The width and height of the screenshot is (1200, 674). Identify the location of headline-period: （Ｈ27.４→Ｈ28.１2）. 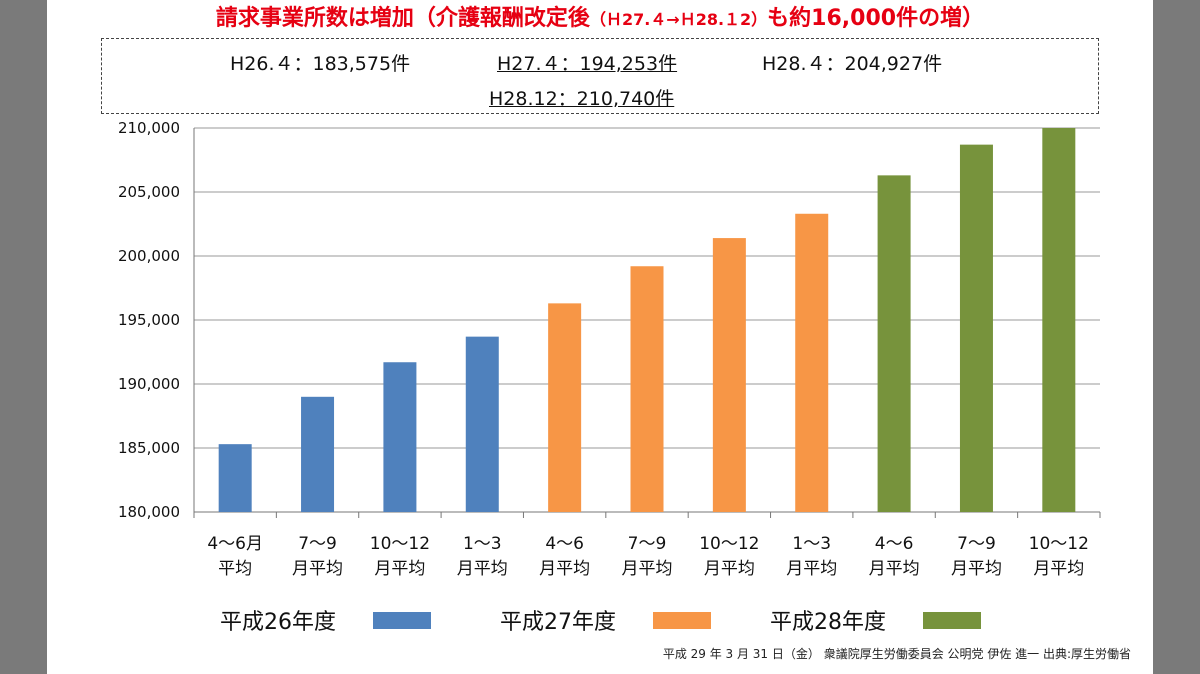
(678, 19).